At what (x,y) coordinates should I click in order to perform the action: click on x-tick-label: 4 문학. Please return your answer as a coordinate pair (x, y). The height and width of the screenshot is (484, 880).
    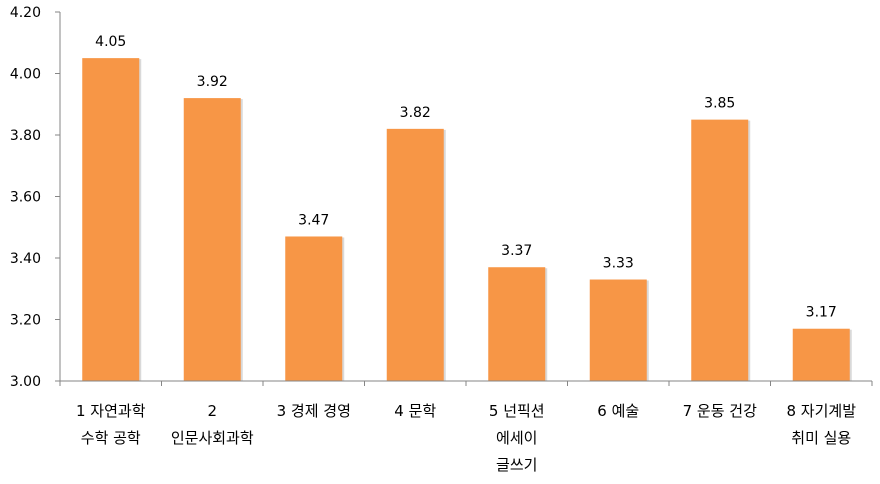
    Looking at the image, I should click on (415, 411).